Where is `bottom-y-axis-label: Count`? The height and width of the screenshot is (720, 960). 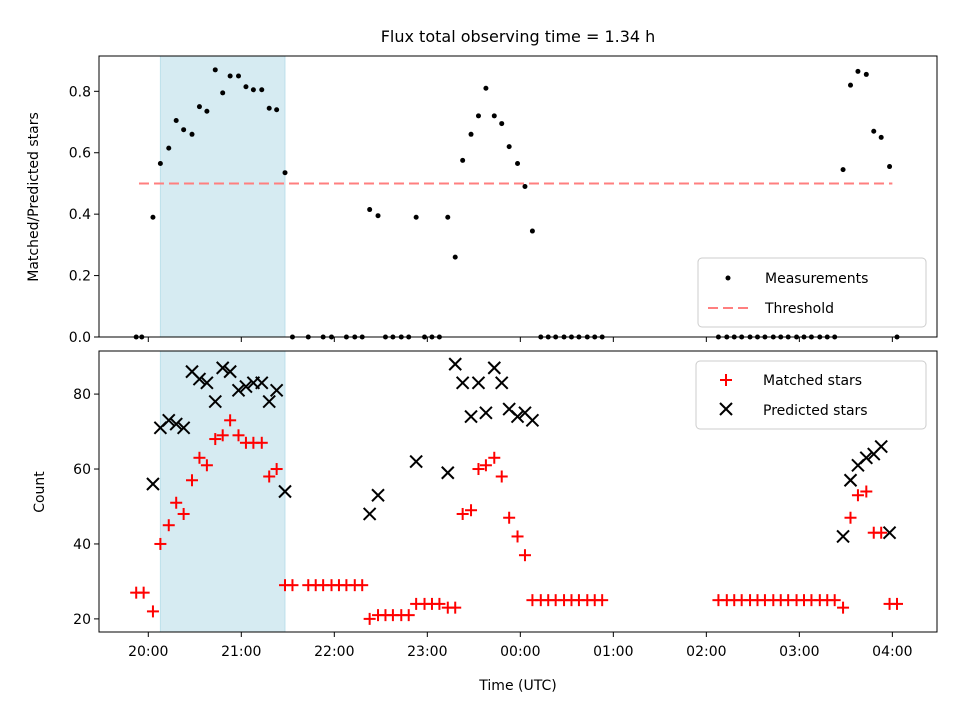 bottom-y-axis-label: Count is located at coordinates (40, 492).